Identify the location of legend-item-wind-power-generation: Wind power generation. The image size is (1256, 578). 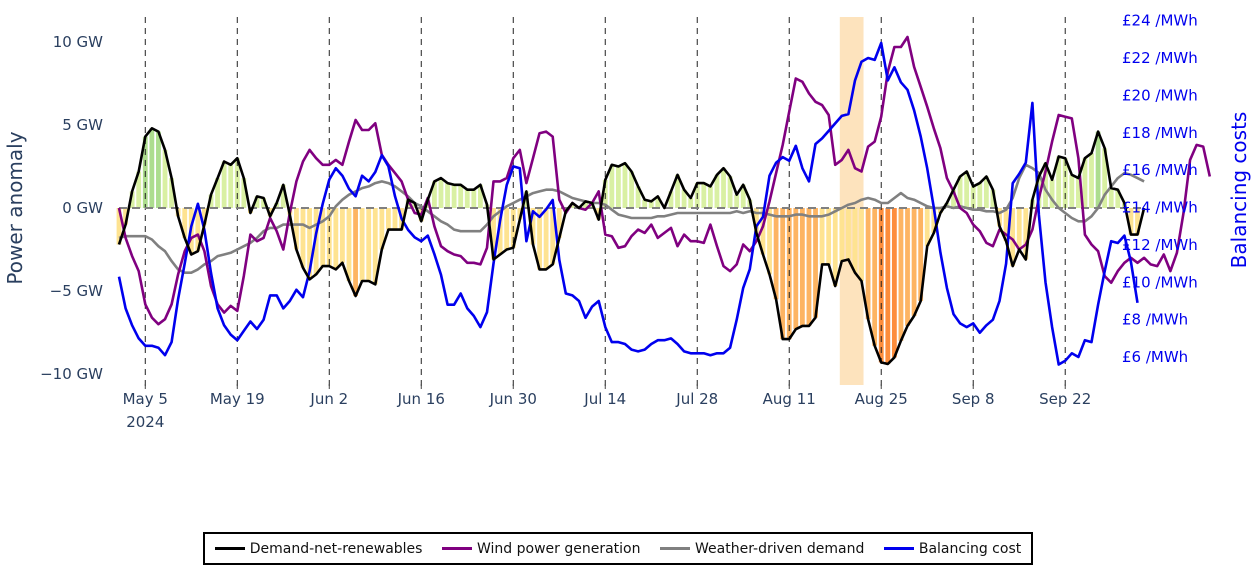
(541, 548).